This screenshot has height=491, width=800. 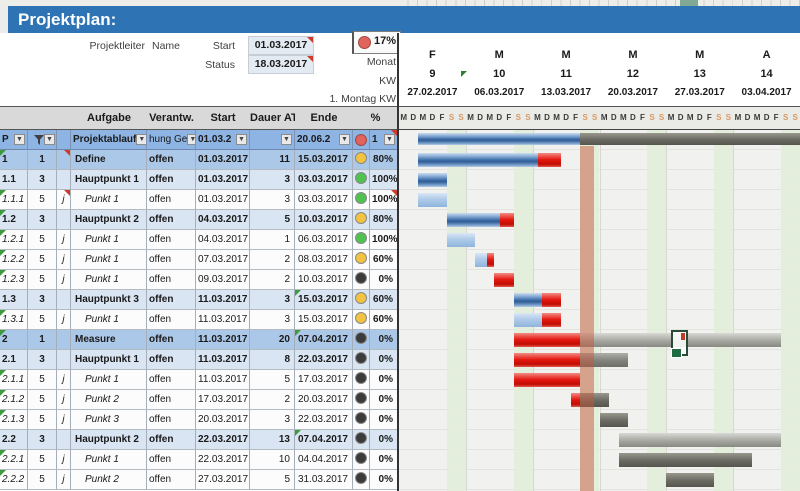 I want to click on filter-cell-dauer: ▼, so click(x=272, y=140).